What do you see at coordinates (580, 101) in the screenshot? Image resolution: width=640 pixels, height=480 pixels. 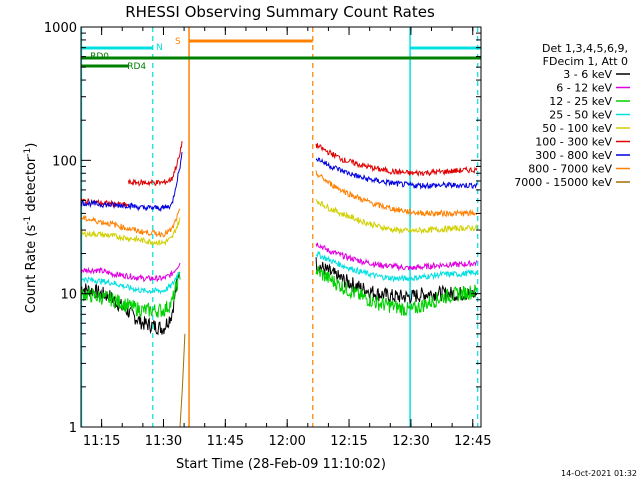 I see `legend-entry-label: 12 - 25 keV` at bounding box center [580, 101].